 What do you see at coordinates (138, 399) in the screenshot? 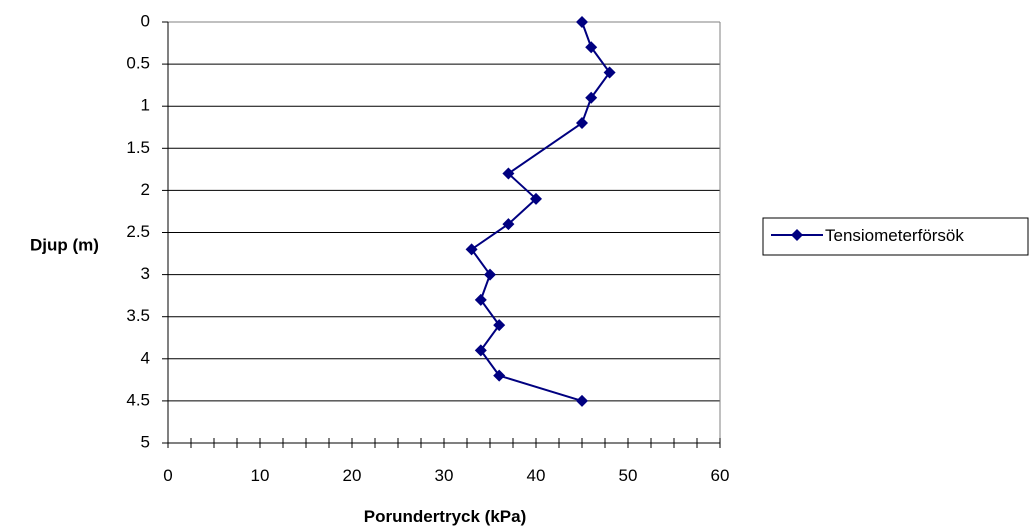
I see `y-tick-label-9: 4.5` at bounding box center [138, 399].